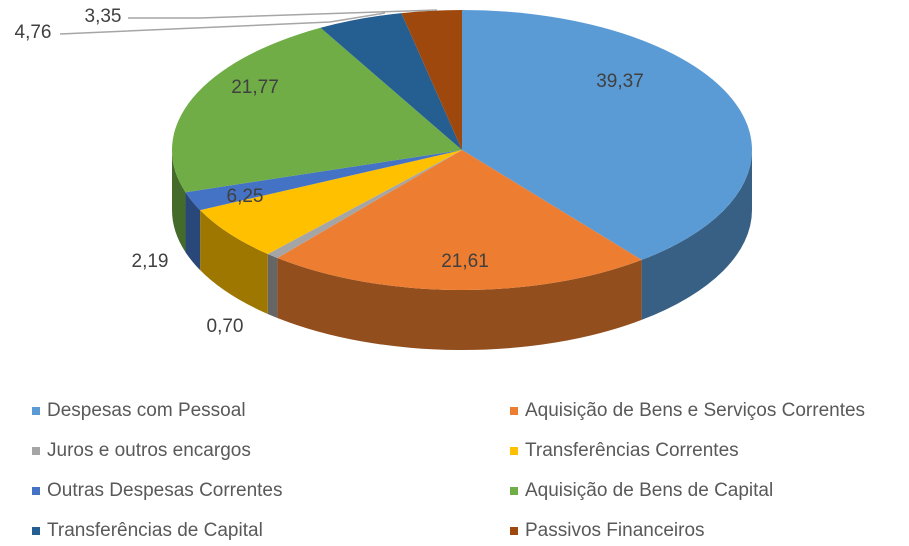 The image size is (909, 546). What do you see at coordinates (150, 261) in the screenshot?
I see `data-label: 2,19` at bounding box center [150, 261].